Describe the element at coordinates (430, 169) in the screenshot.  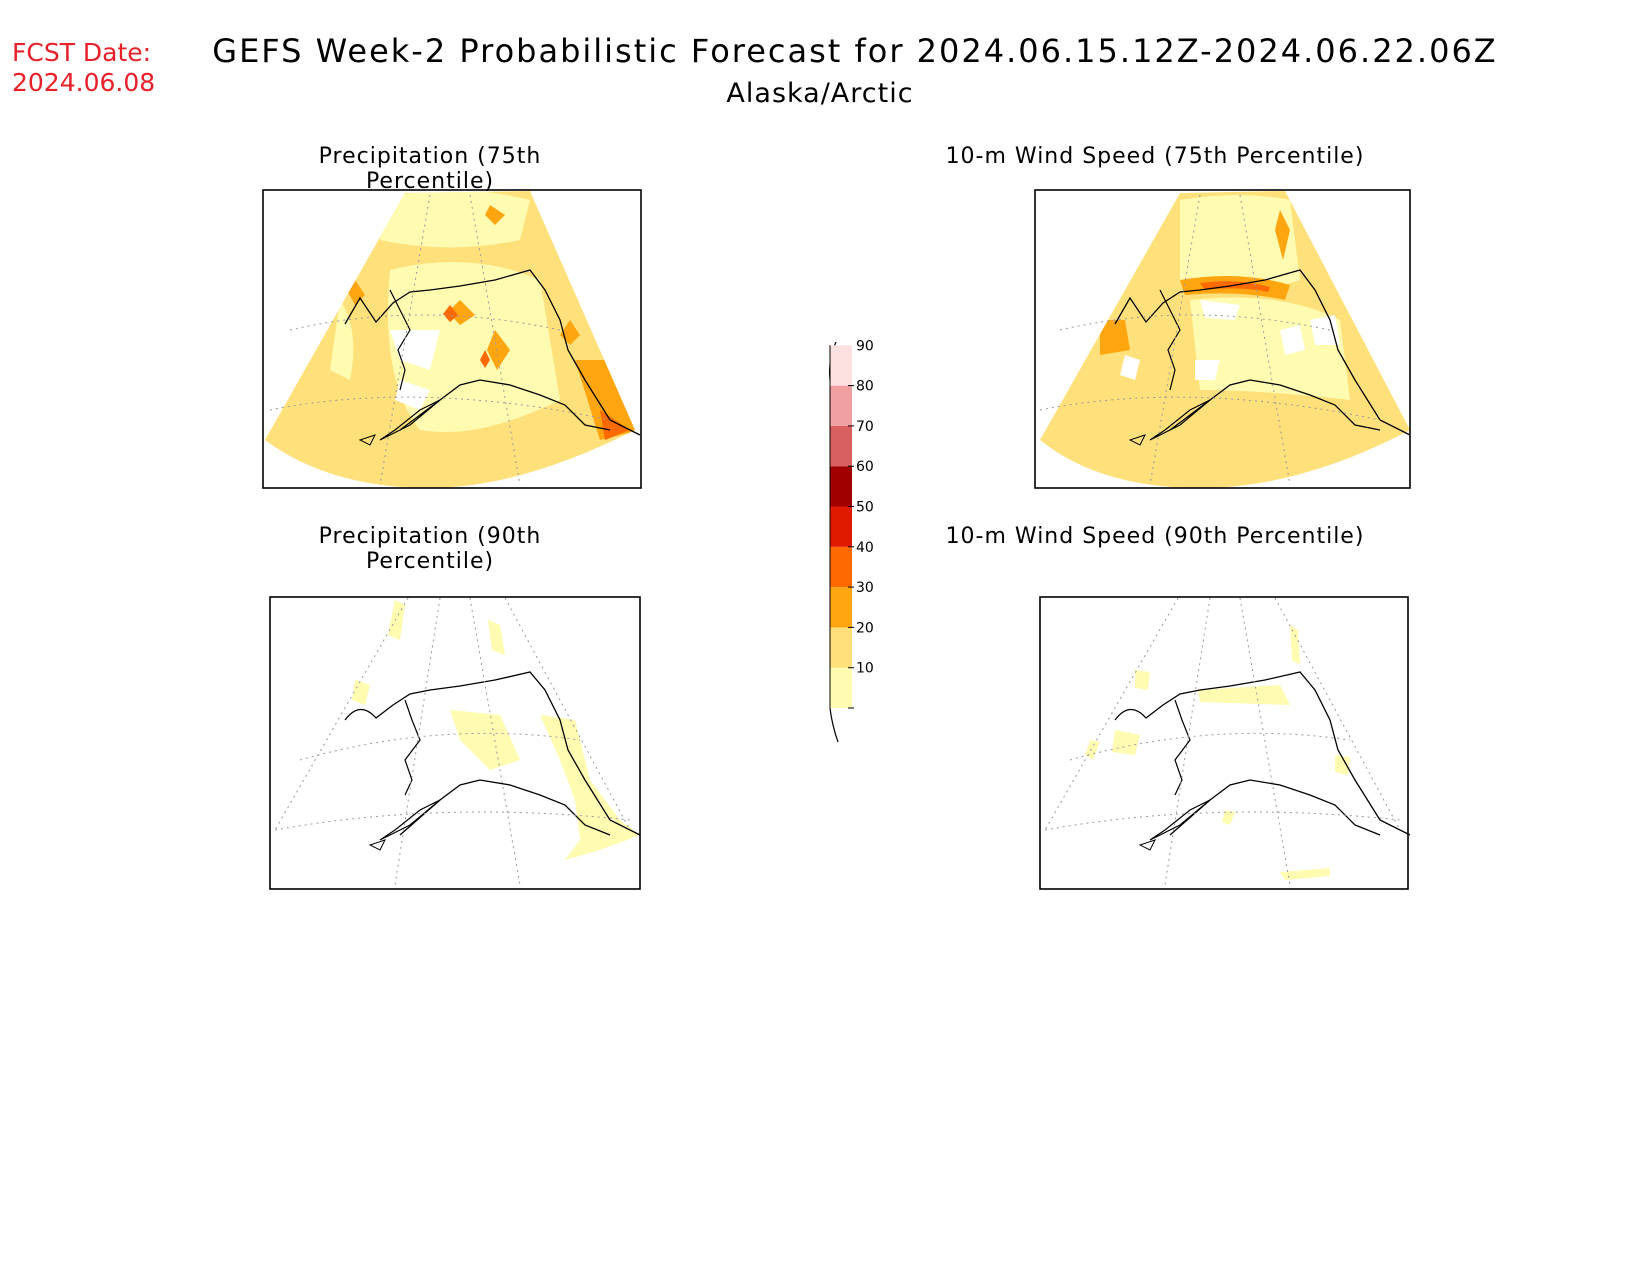
I see `panel-title-precip-75: Precipitation (75th Percentile)` at that location.